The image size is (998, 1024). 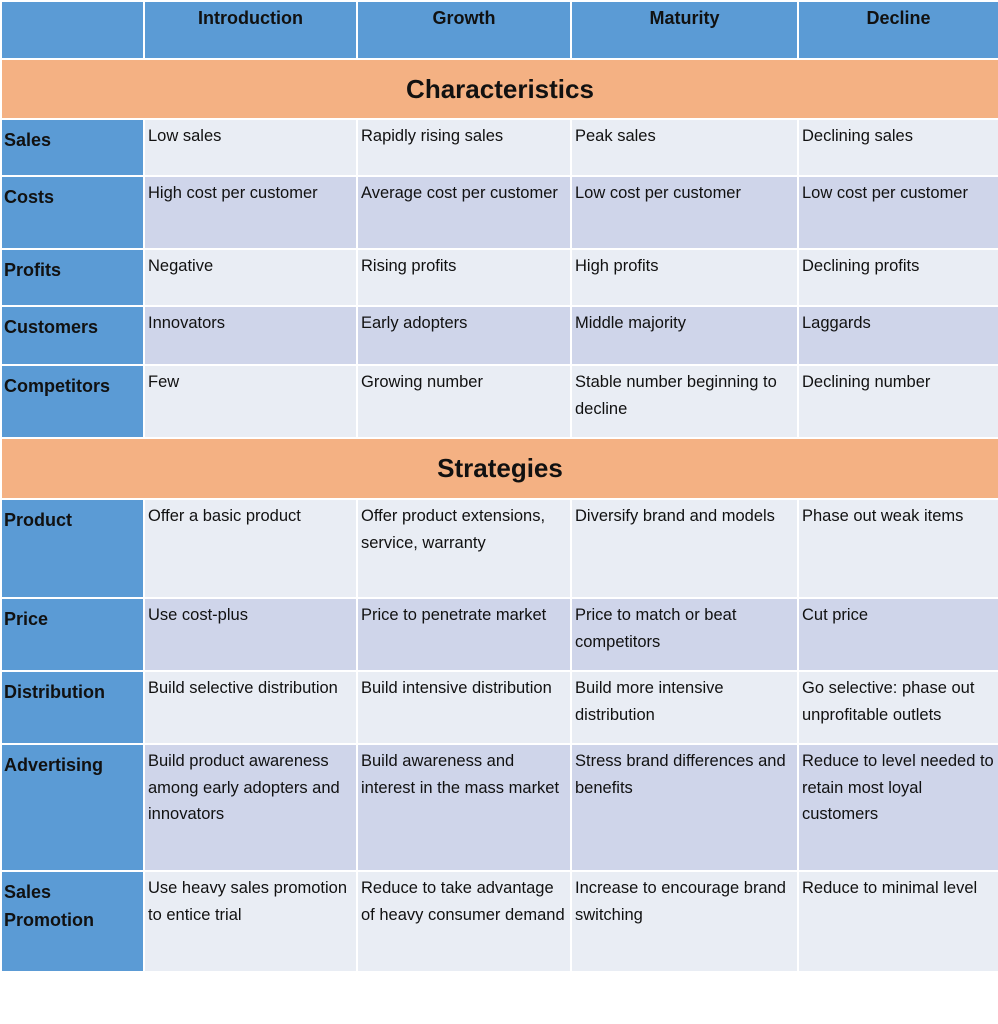 What do you see at coordinates (897, 277) in the screenshot?
I see `table-cell: Declining profits` at bounding box center [897, 277].